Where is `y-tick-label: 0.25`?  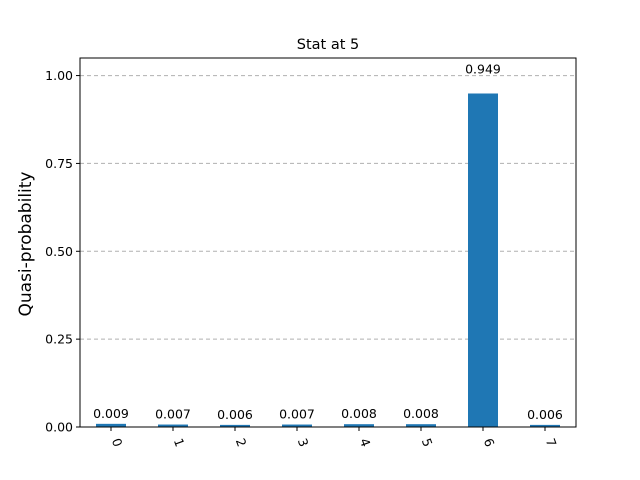
y-tick-label: 0.25 is located at coordinates (59, 339).